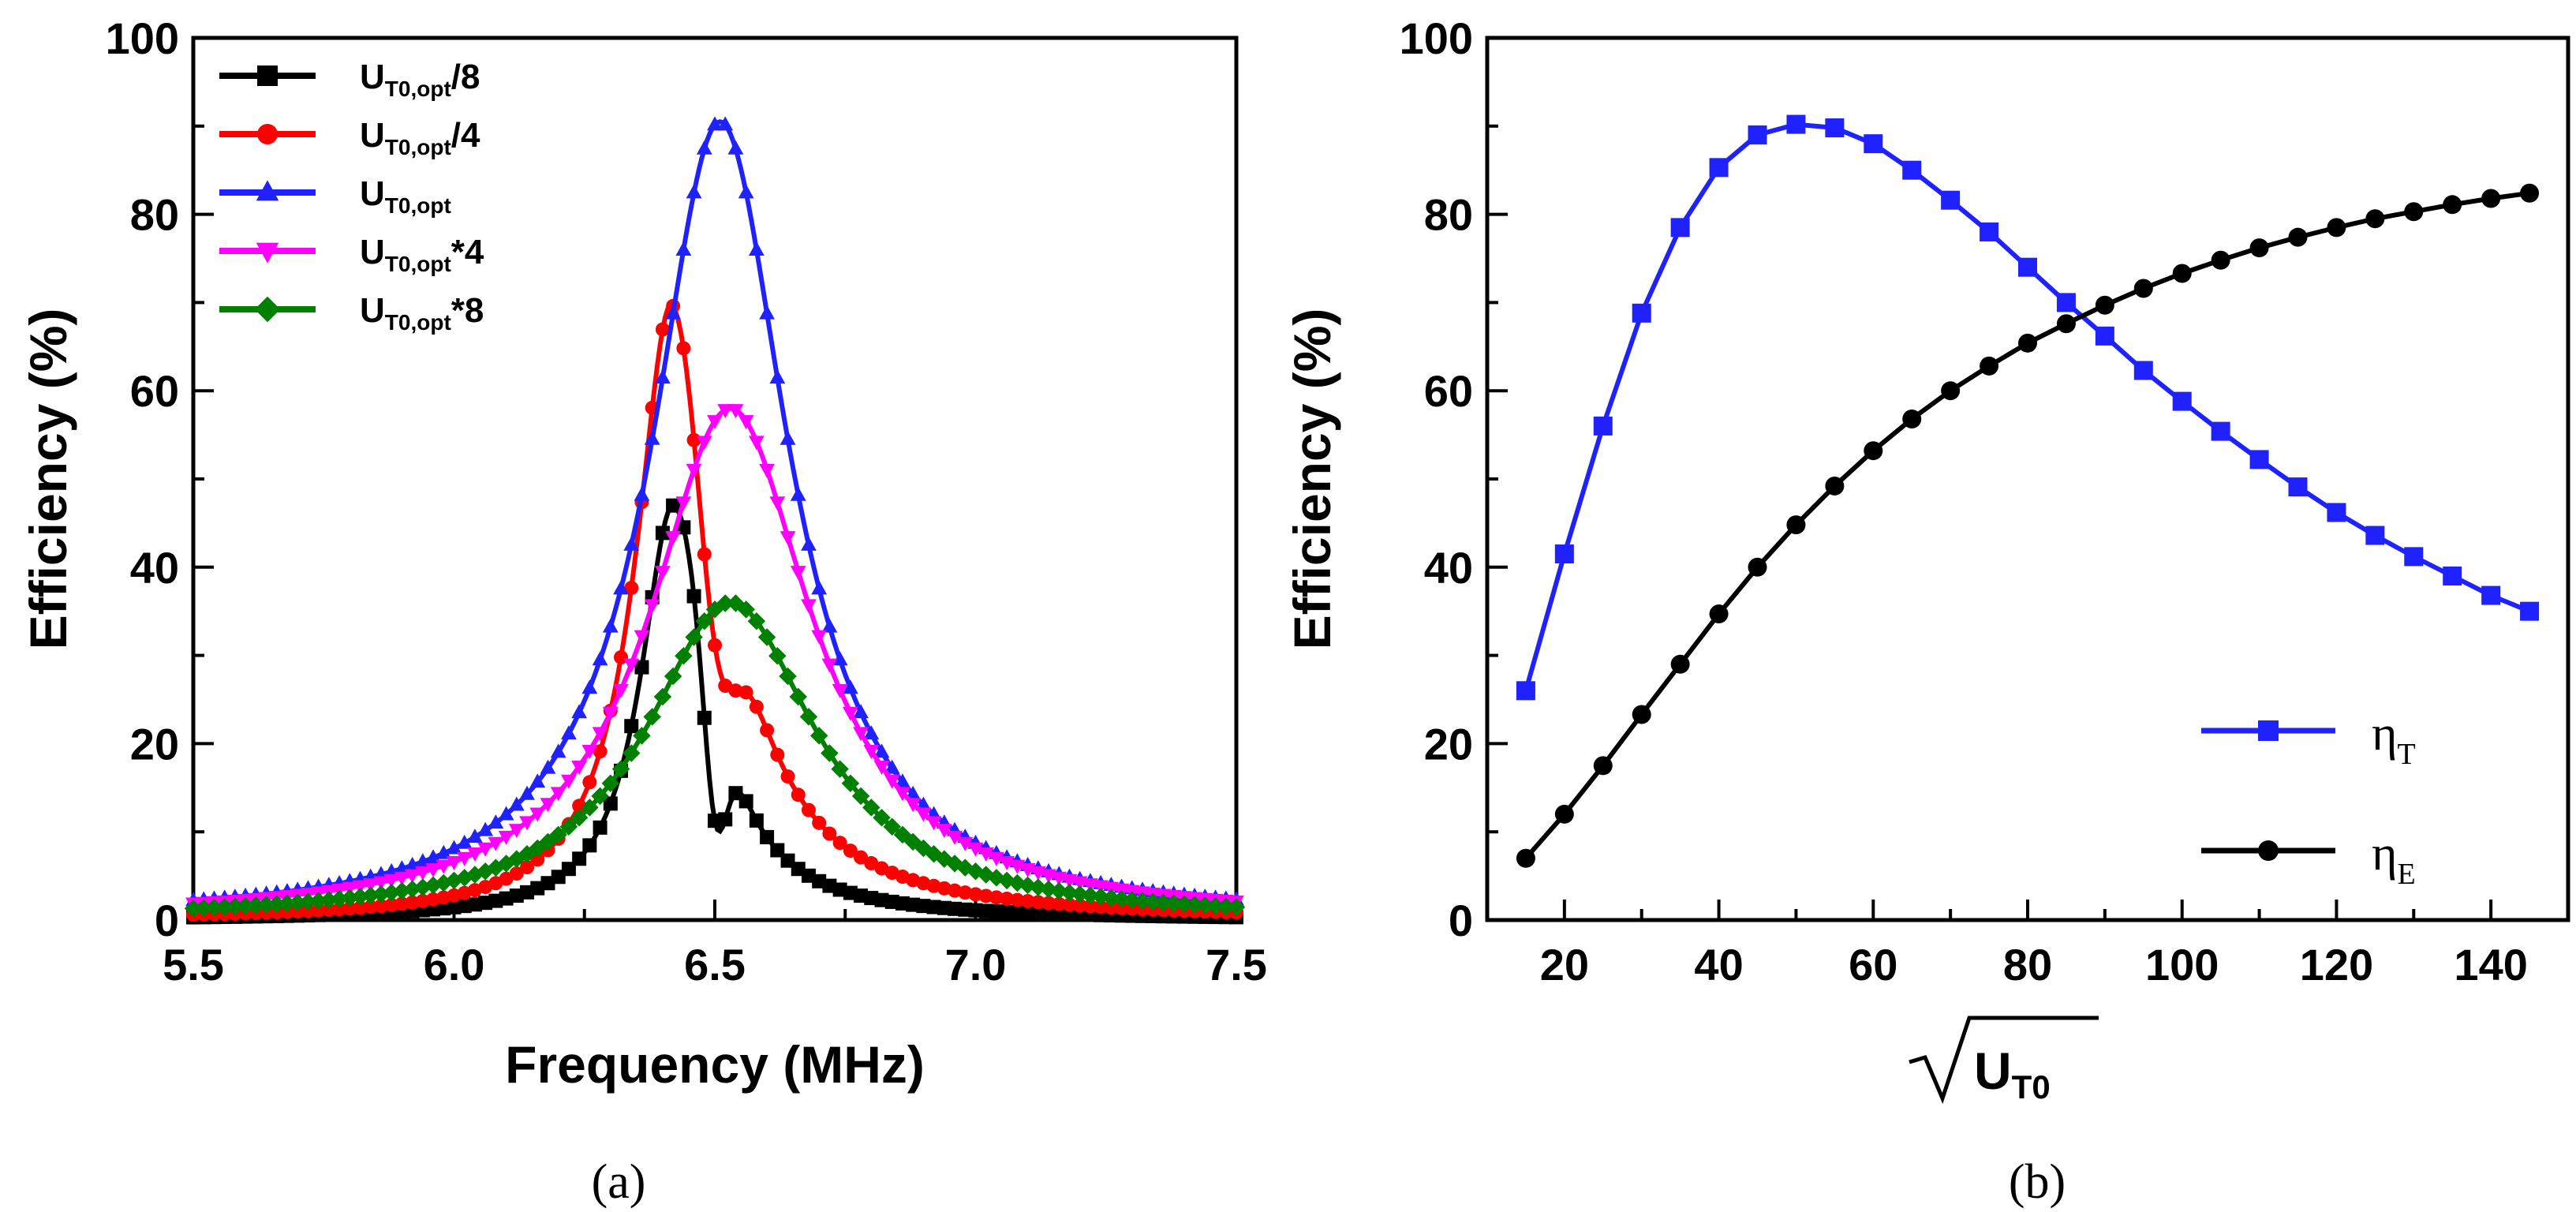 Image resolution: width=2576 pixels, height=1212 pixels. I want to click on panel-a-x-tick-label: 7.0, so click(976, 965).